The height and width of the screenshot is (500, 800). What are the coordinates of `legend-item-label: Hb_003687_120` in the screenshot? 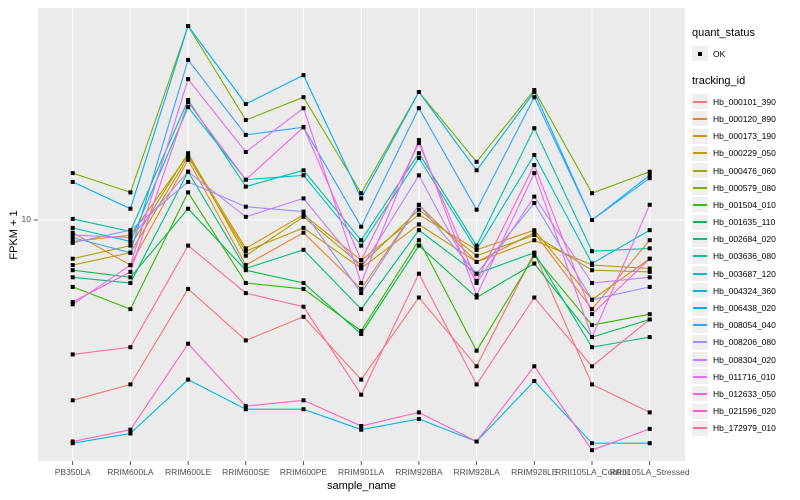 It's located at (744, 273).